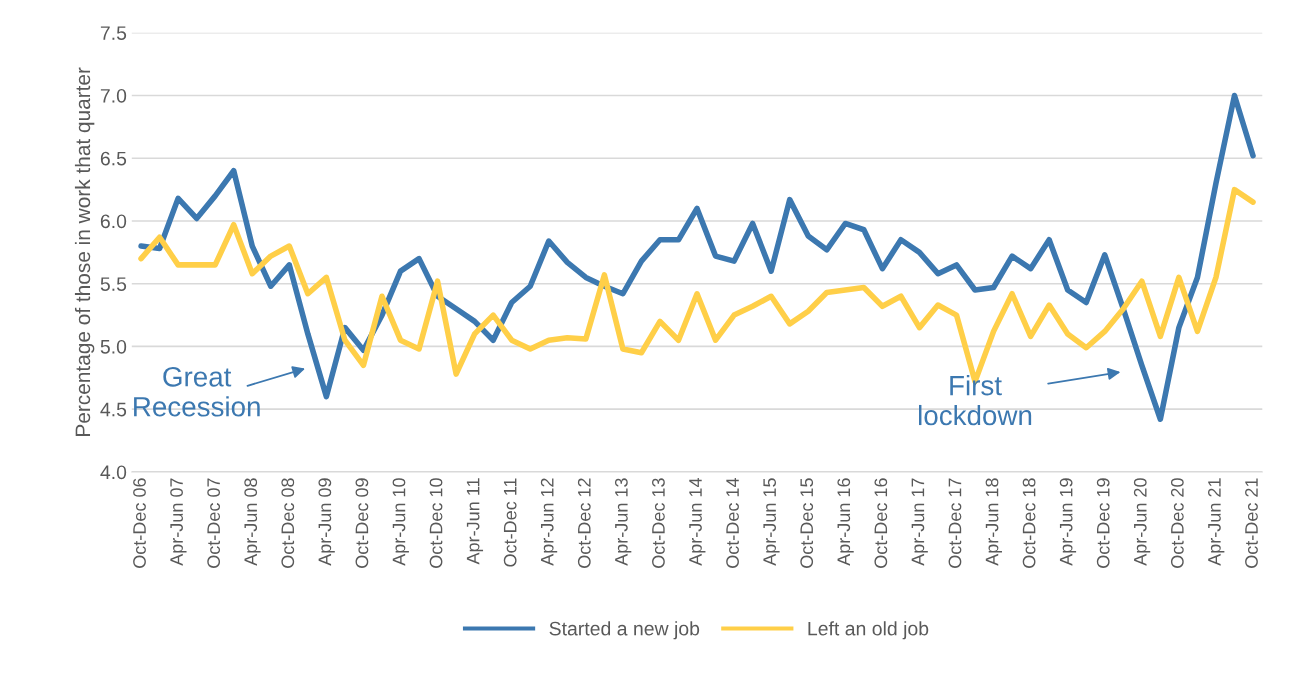  Describe the element at coordinates (214, 523) in the screenshot. I see `x-tick-label: Oct-Dec 07` at that location.